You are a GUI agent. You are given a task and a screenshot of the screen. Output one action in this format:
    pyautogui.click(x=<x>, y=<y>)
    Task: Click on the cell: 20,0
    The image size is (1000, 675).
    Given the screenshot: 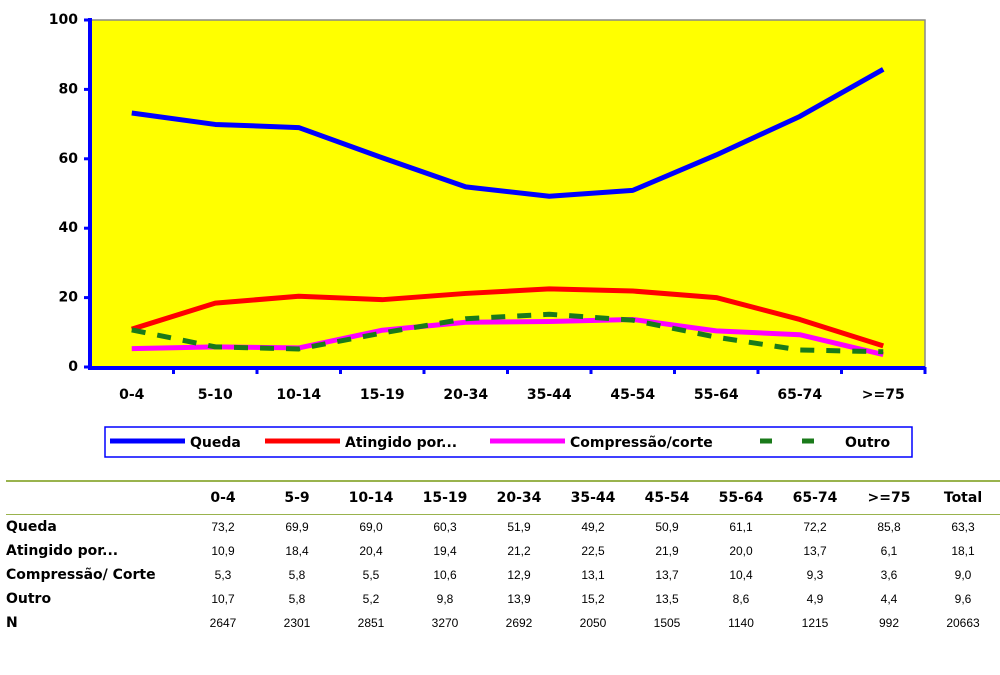 What is the action you would take?
    pyautogui.click(x=741, y=551)
    